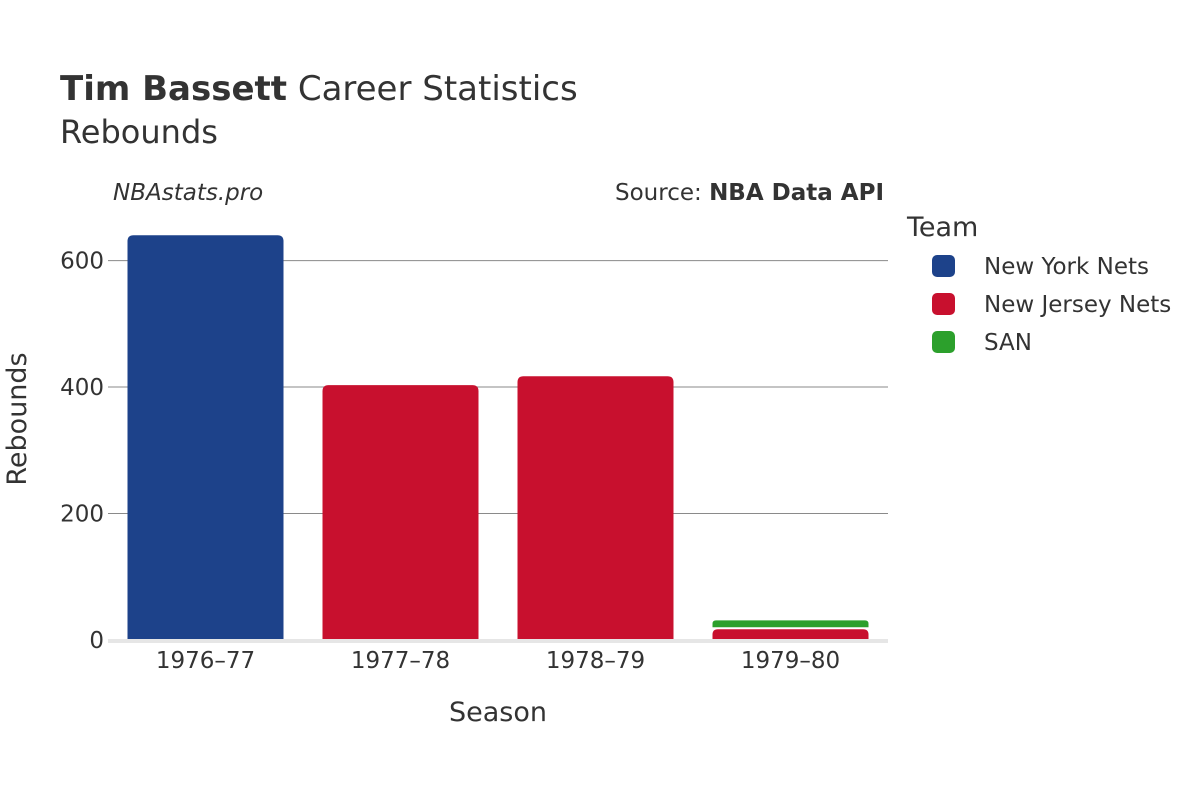 This screenshot has width=1200, height=800. What do you see at coordinates (17, 418) in the screenshot?
I see `y-axis-title: Rebounds` at bounding box center [17, 418].